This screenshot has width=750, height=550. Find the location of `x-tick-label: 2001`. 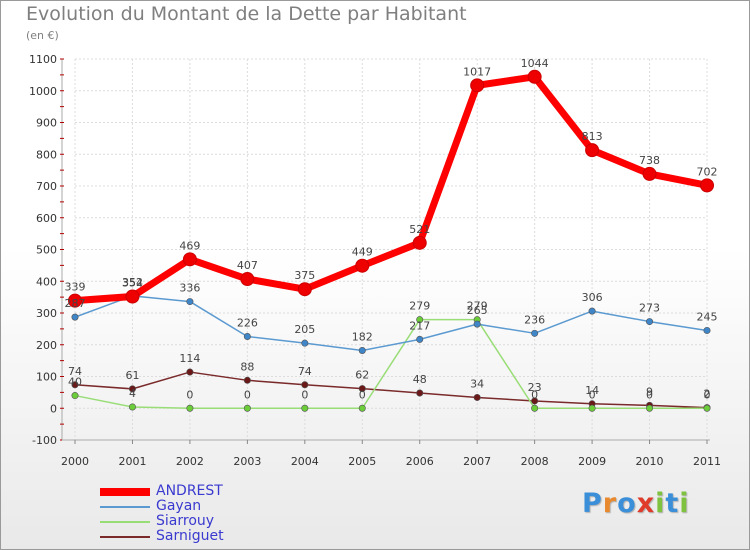

x-tick-label: 2001 is located at coordinates (132, 461).